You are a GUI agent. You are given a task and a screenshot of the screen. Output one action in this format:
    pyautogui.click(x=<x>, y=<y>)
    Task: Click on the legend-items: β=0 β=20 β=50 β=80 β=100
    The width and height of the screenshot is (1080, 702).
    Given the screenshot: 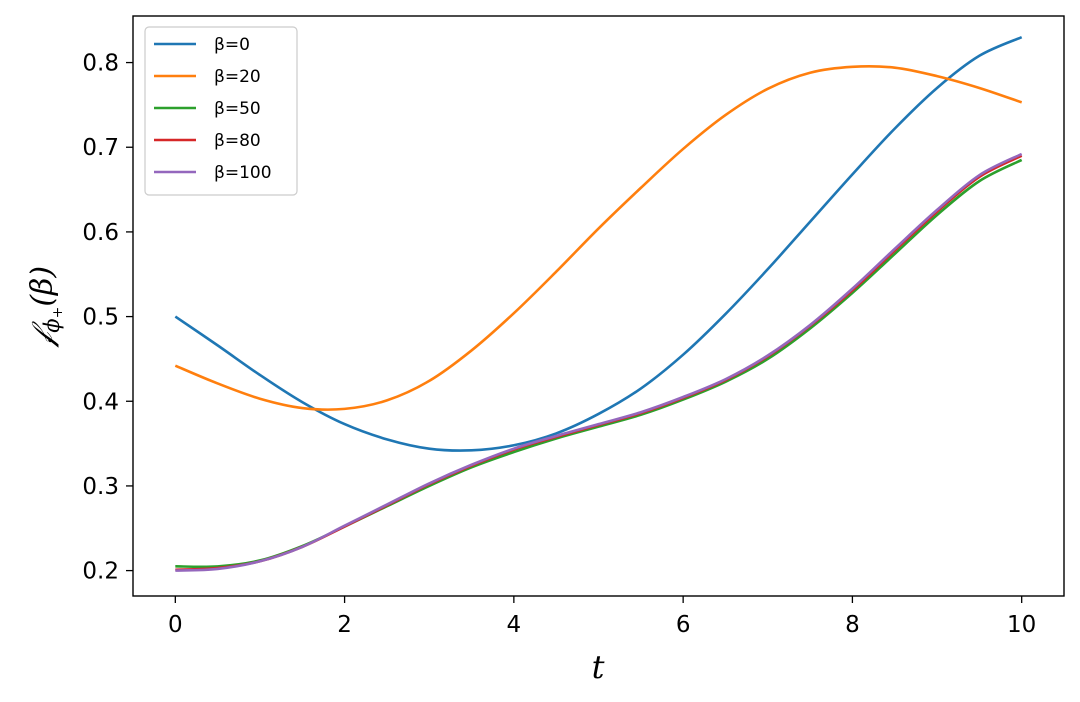 What is the action you would take?
    pyautogui.click(x=213, y=109)
    